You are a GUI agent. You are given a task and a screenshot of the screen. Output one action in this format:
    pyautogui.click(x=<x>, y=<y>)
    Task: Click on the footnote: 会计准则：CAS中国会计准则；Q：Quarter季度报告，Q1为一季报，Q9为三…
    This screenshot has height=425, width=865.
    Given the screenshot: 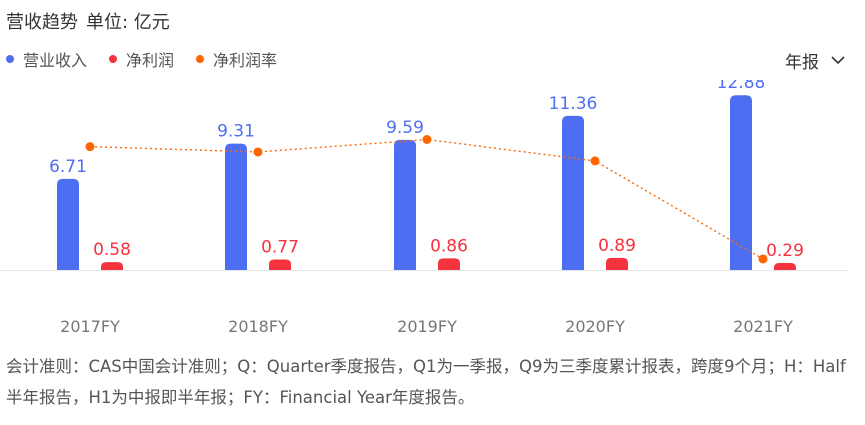 What is the action you would take?
    pyautogui.click(x=426, y=382)
    